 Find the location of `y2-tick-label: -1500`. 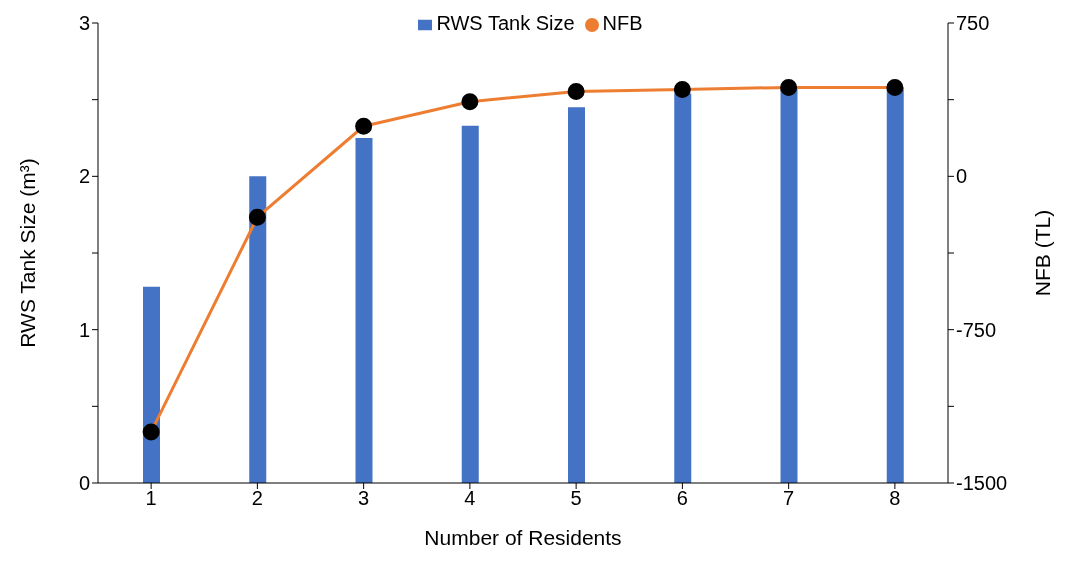

y2-tick-label: -1500 is located at coordinates (982, 483).